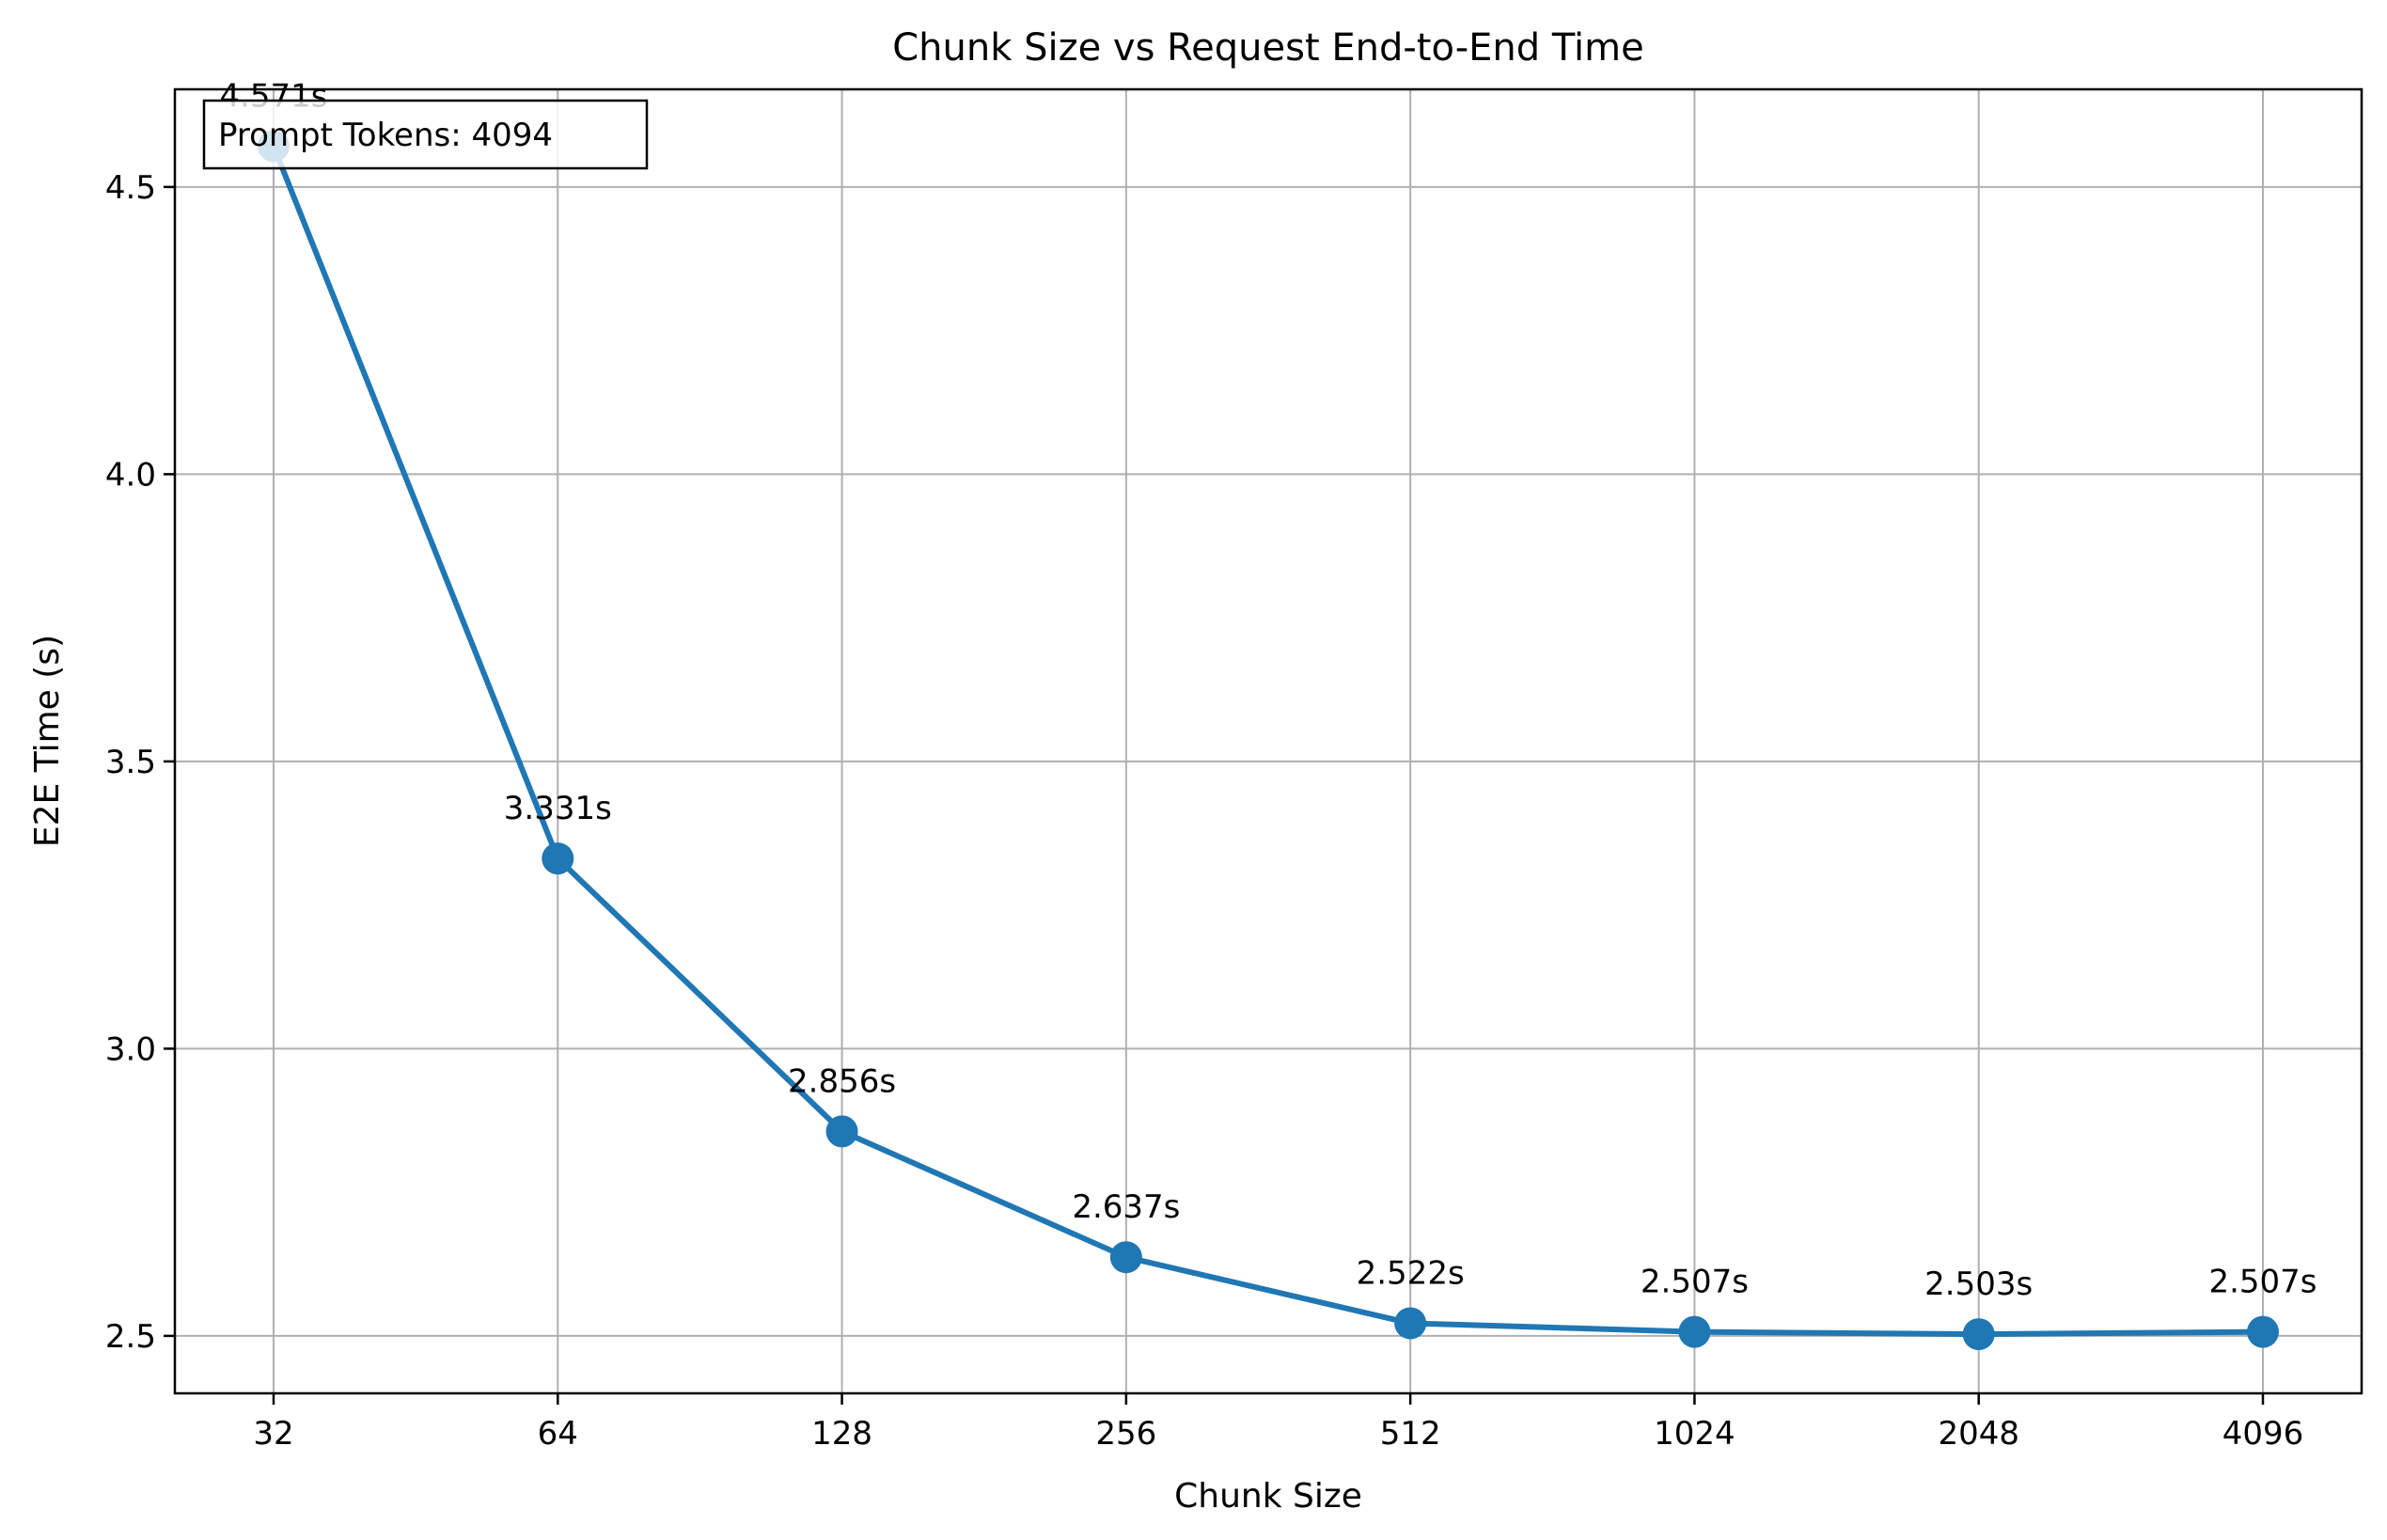 The width and height of the screenshot is (2387, 1540). What do you see at coordinates (130, 763) in the screenshot?
I see `y-tick-label: 3.5` at bounding box center [130, 763].